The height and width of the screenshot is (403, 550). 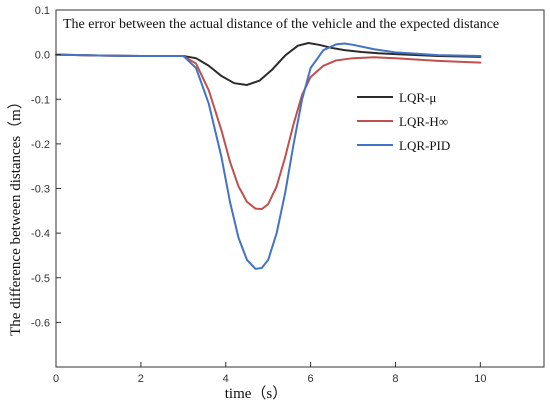 What do you see at coordinates (15, 215) in the screenshot?
I see `y-axis-title: The difference between distances（m）` at bounding box center [15, 215].